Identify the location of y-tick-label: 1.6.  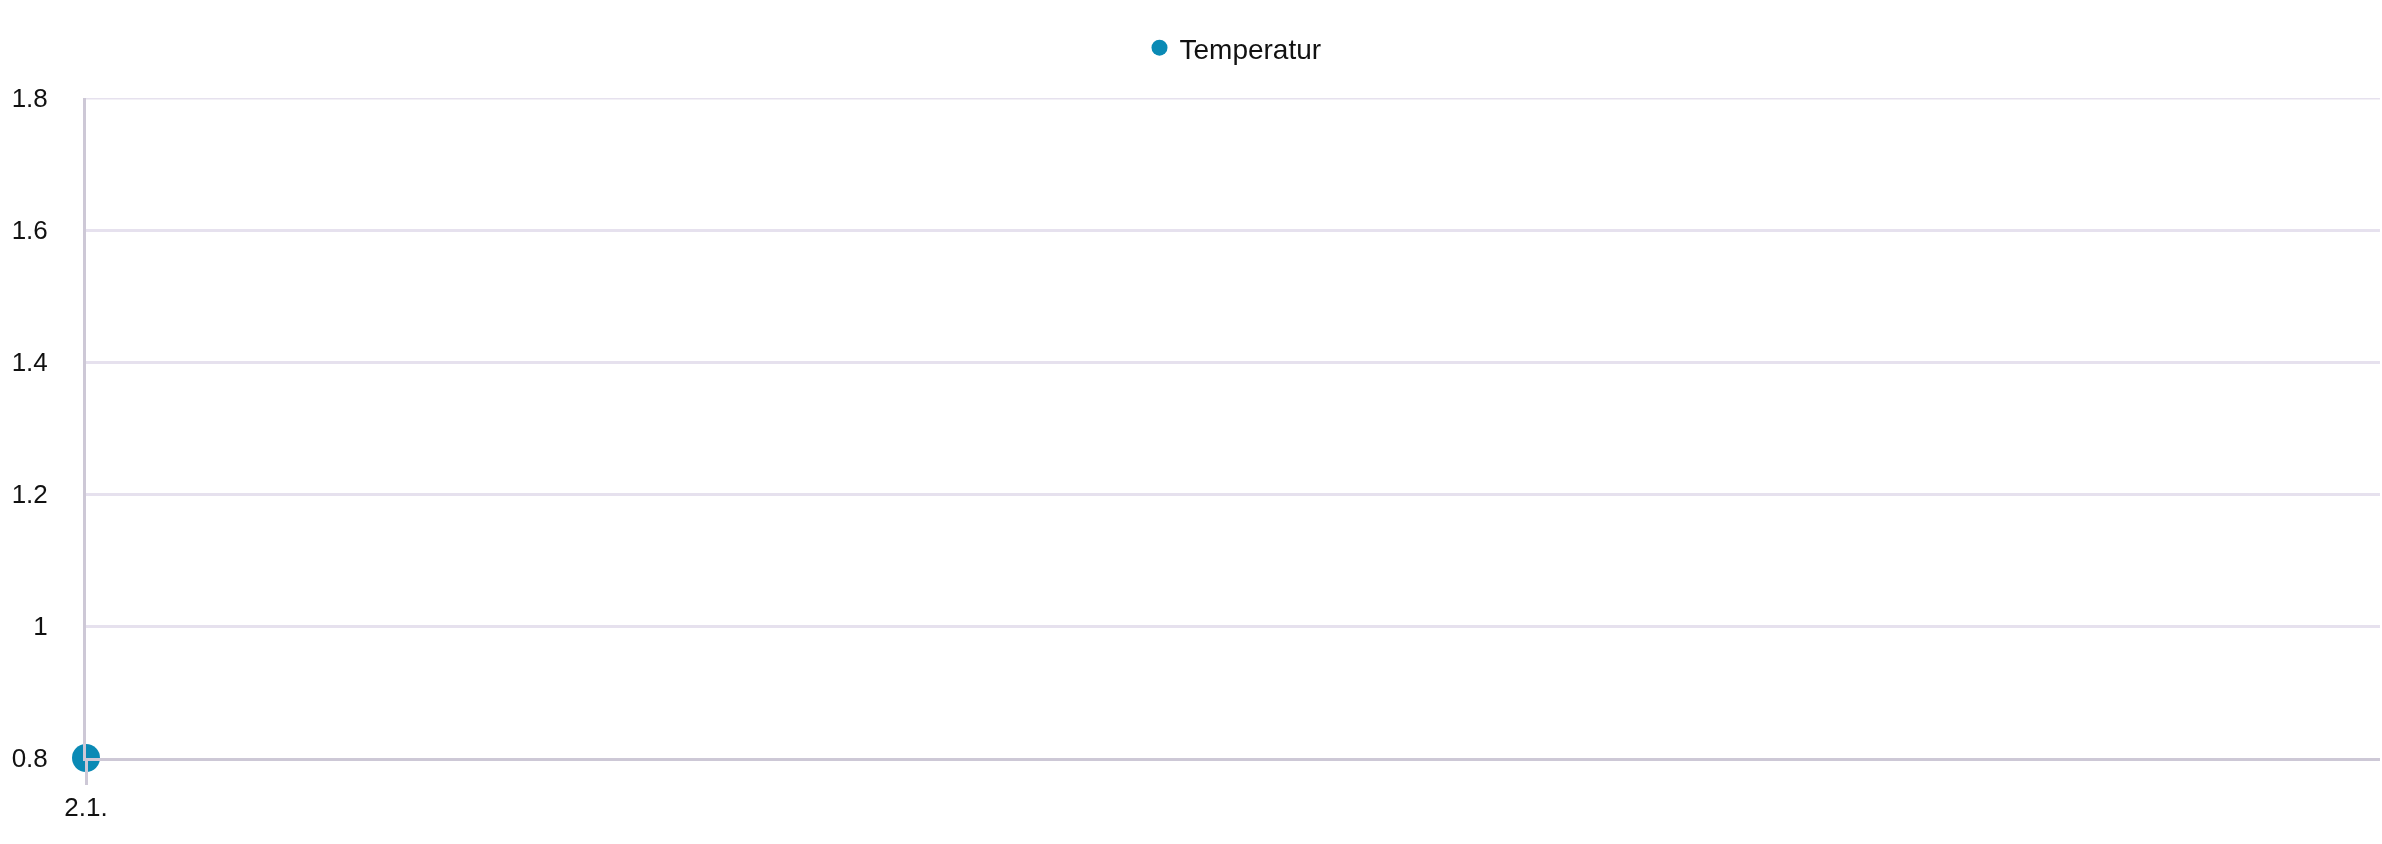
(29, 230).